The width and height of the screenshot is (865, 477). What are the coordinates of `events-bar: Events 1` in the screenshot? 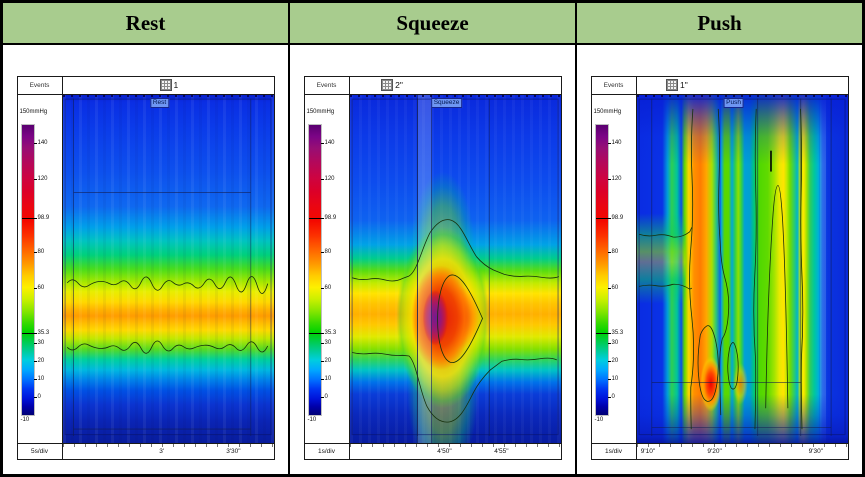 It's located at (145, 86).